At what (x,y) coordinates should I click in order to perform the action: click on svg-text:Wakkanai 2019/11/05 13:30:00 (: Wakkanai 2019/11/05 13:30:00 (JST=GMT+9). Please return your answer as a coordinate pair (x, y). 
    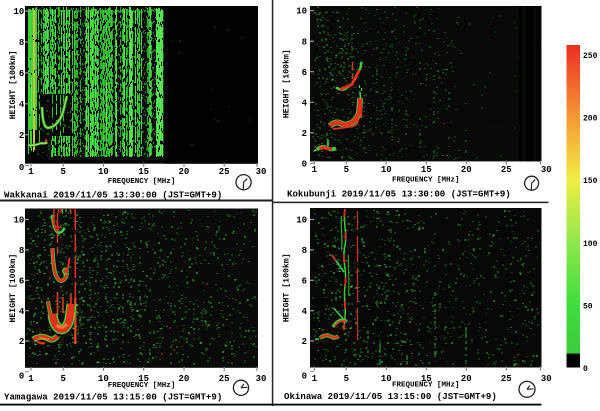
    Looking at the image, I should click on (113, 194).